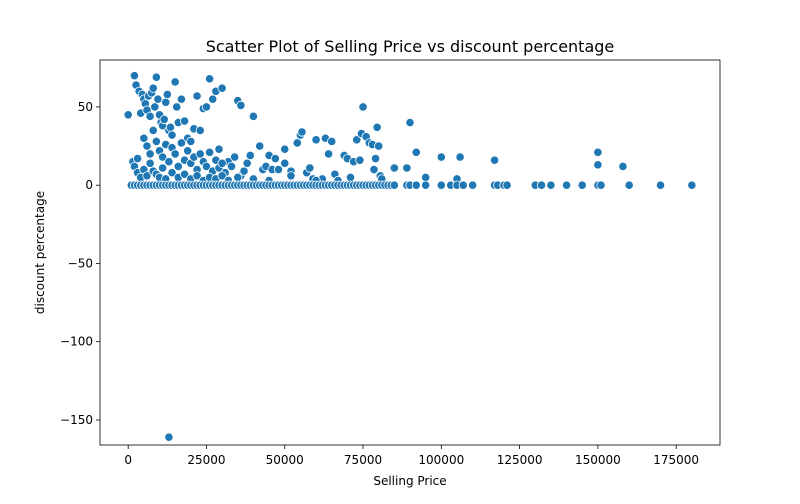 This screenshot has height=504, width=800. Describe the element at coordinates (441, 460) in the screenshot. I see `x-tick-label: 100000` at that location.